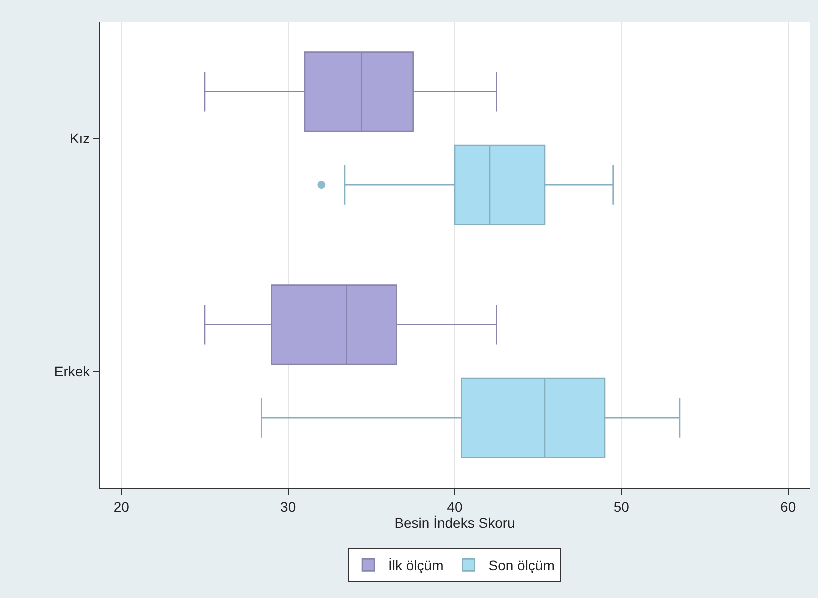 The image size is (818, 598). I want to click on x-tick-label: 60, so click(788, 506).